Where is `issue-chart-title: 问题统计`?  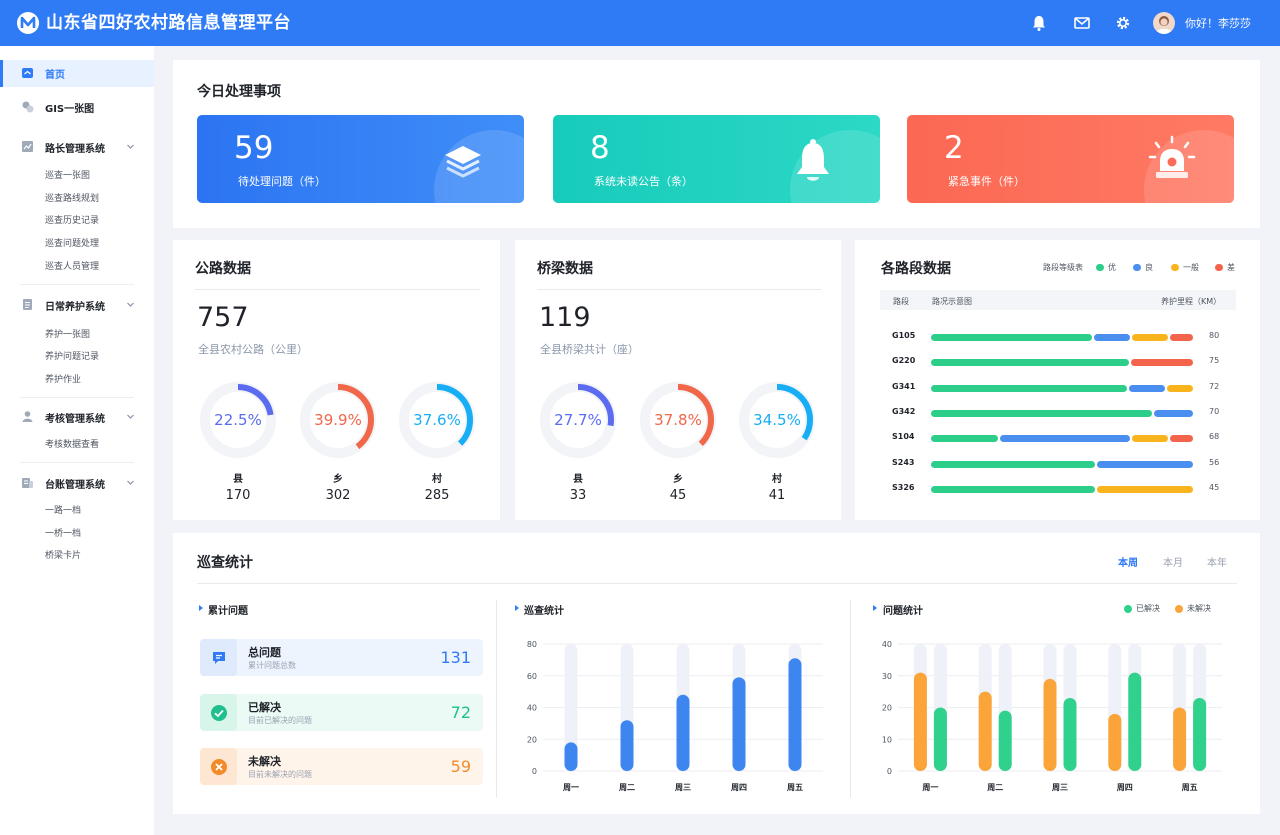
issue-chart-title: 问题统计 is located at coordinates (903, 611).